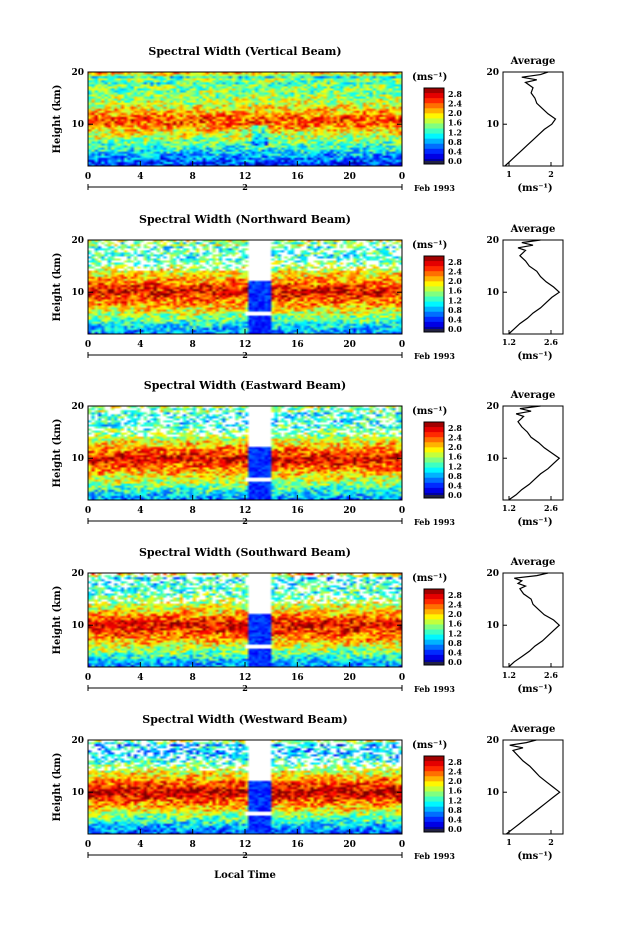 This screenshot has width=622, height=929. What do you see at coordinates (245, 875) in the screenshot?
I see `x-axis-label: Local Time` at bounding box center [245, 875].